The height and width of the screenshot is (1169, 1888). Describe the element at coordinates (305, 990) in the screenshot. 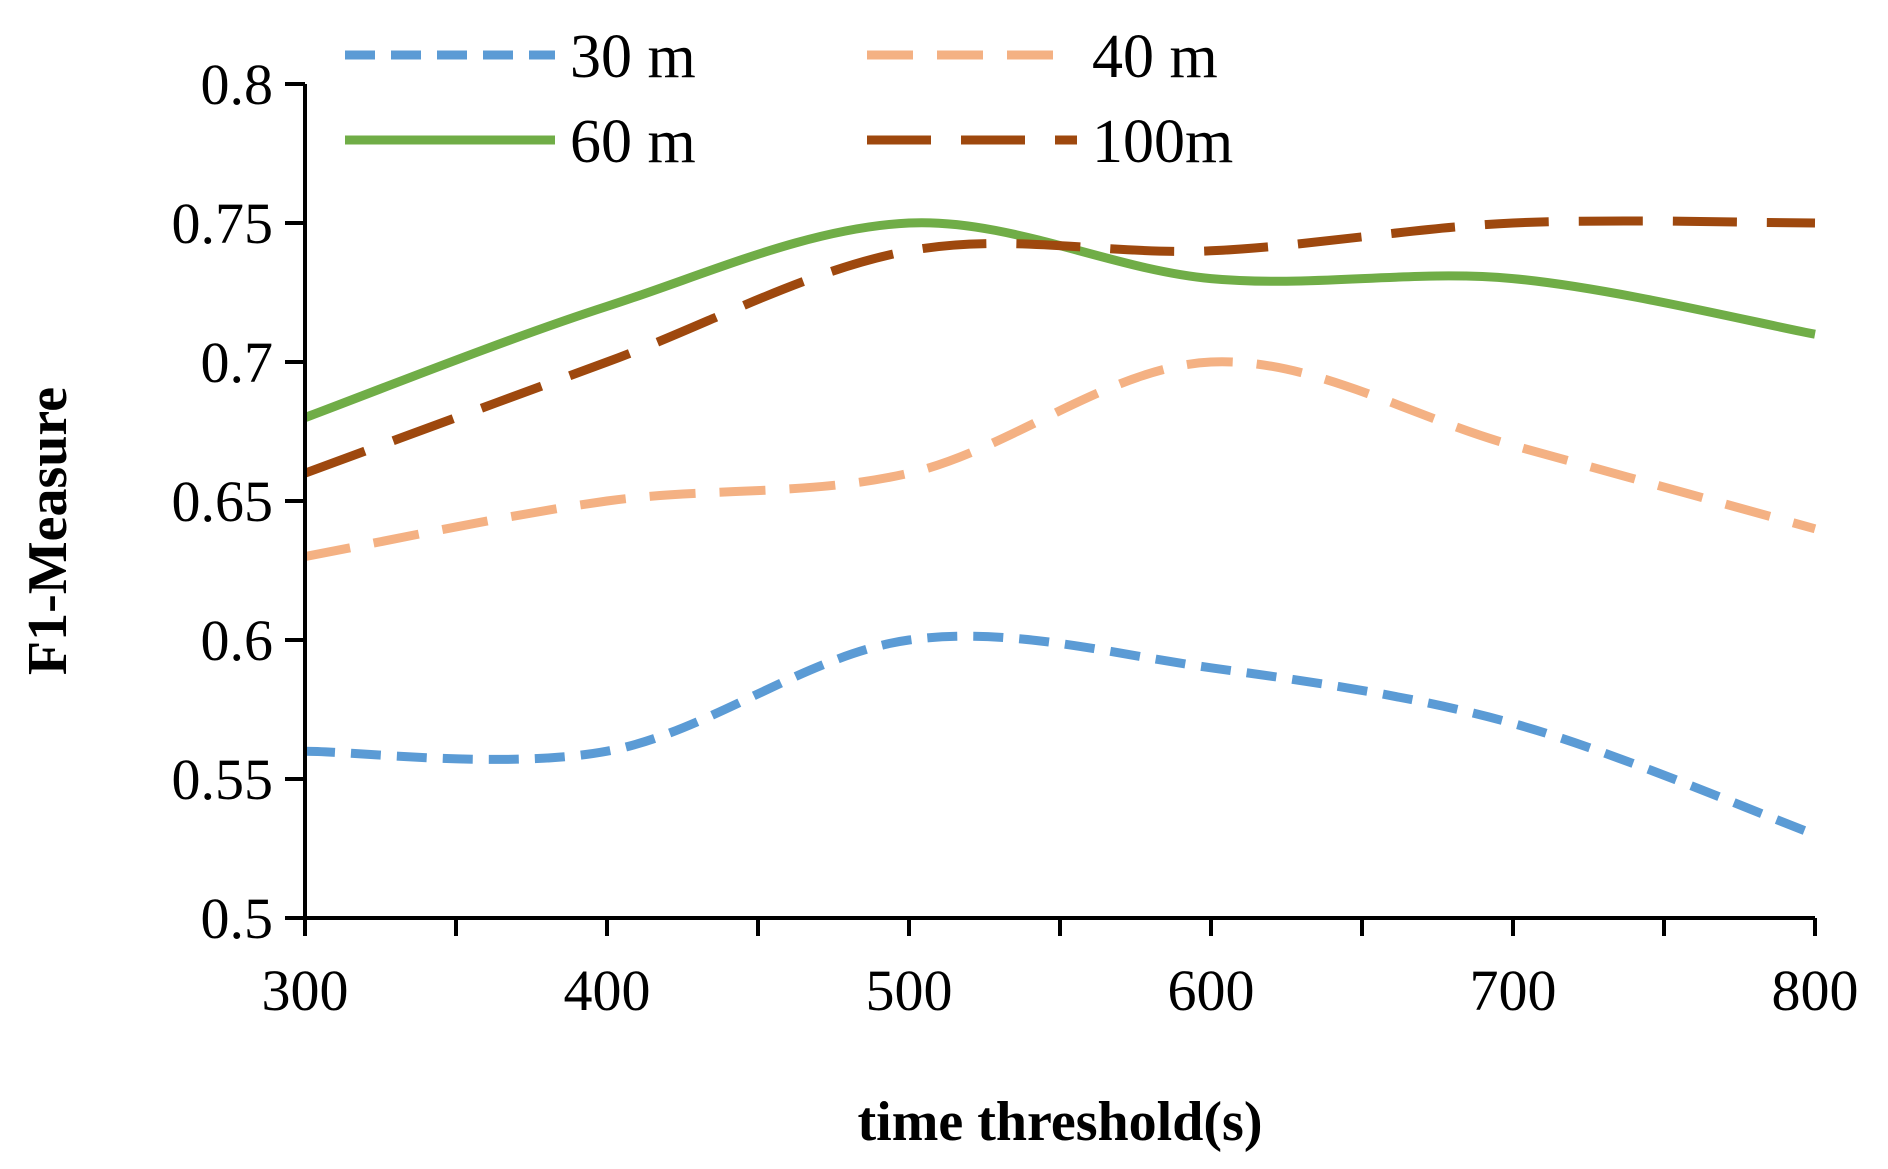

I see `x-tick-label: 300` at that location.